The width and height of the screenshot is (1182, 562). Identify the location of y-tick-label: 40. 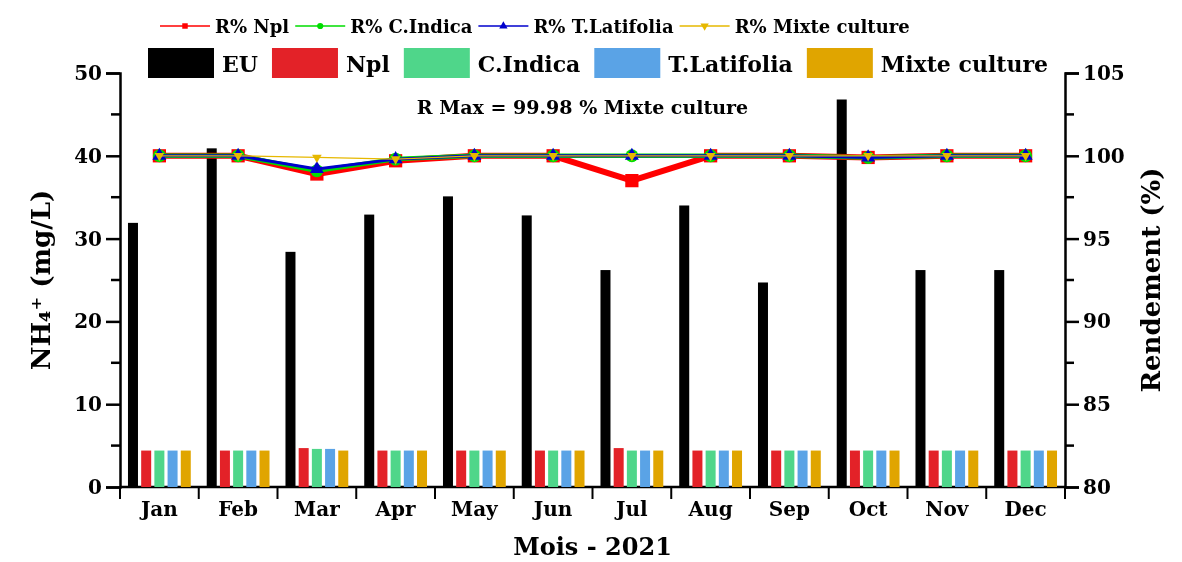
(88, 155).